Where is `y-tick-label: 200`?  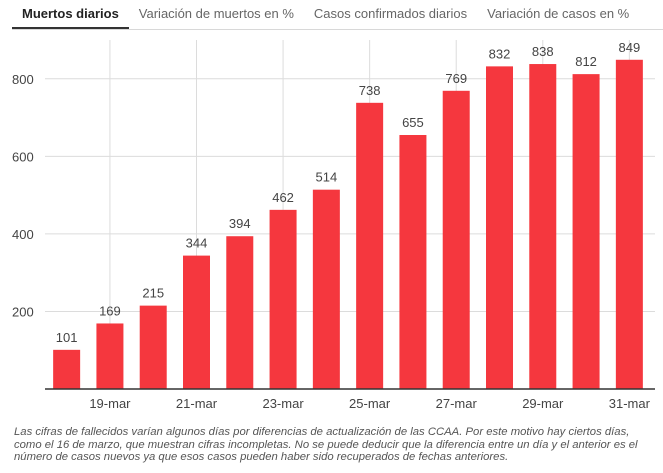 y-tick-label: 200 is located at coordinates (23, 311).